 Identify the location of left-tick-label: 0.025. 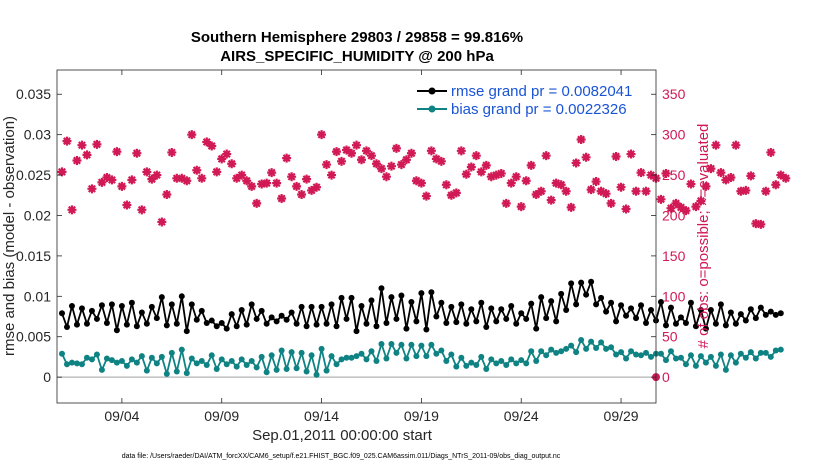
(33, 175).